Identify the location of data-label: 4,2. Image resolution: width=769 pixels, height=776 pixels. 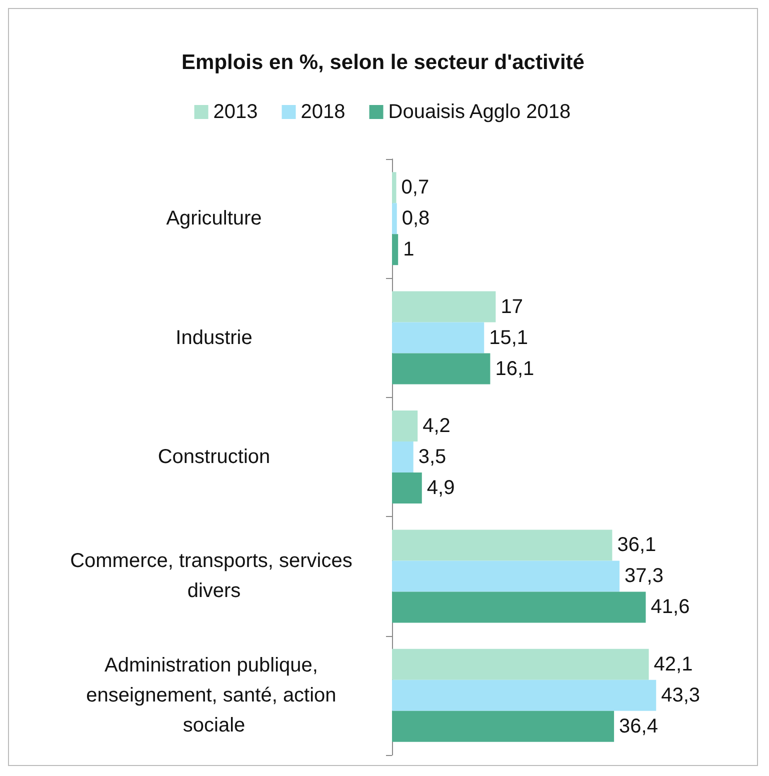
(436, 426).